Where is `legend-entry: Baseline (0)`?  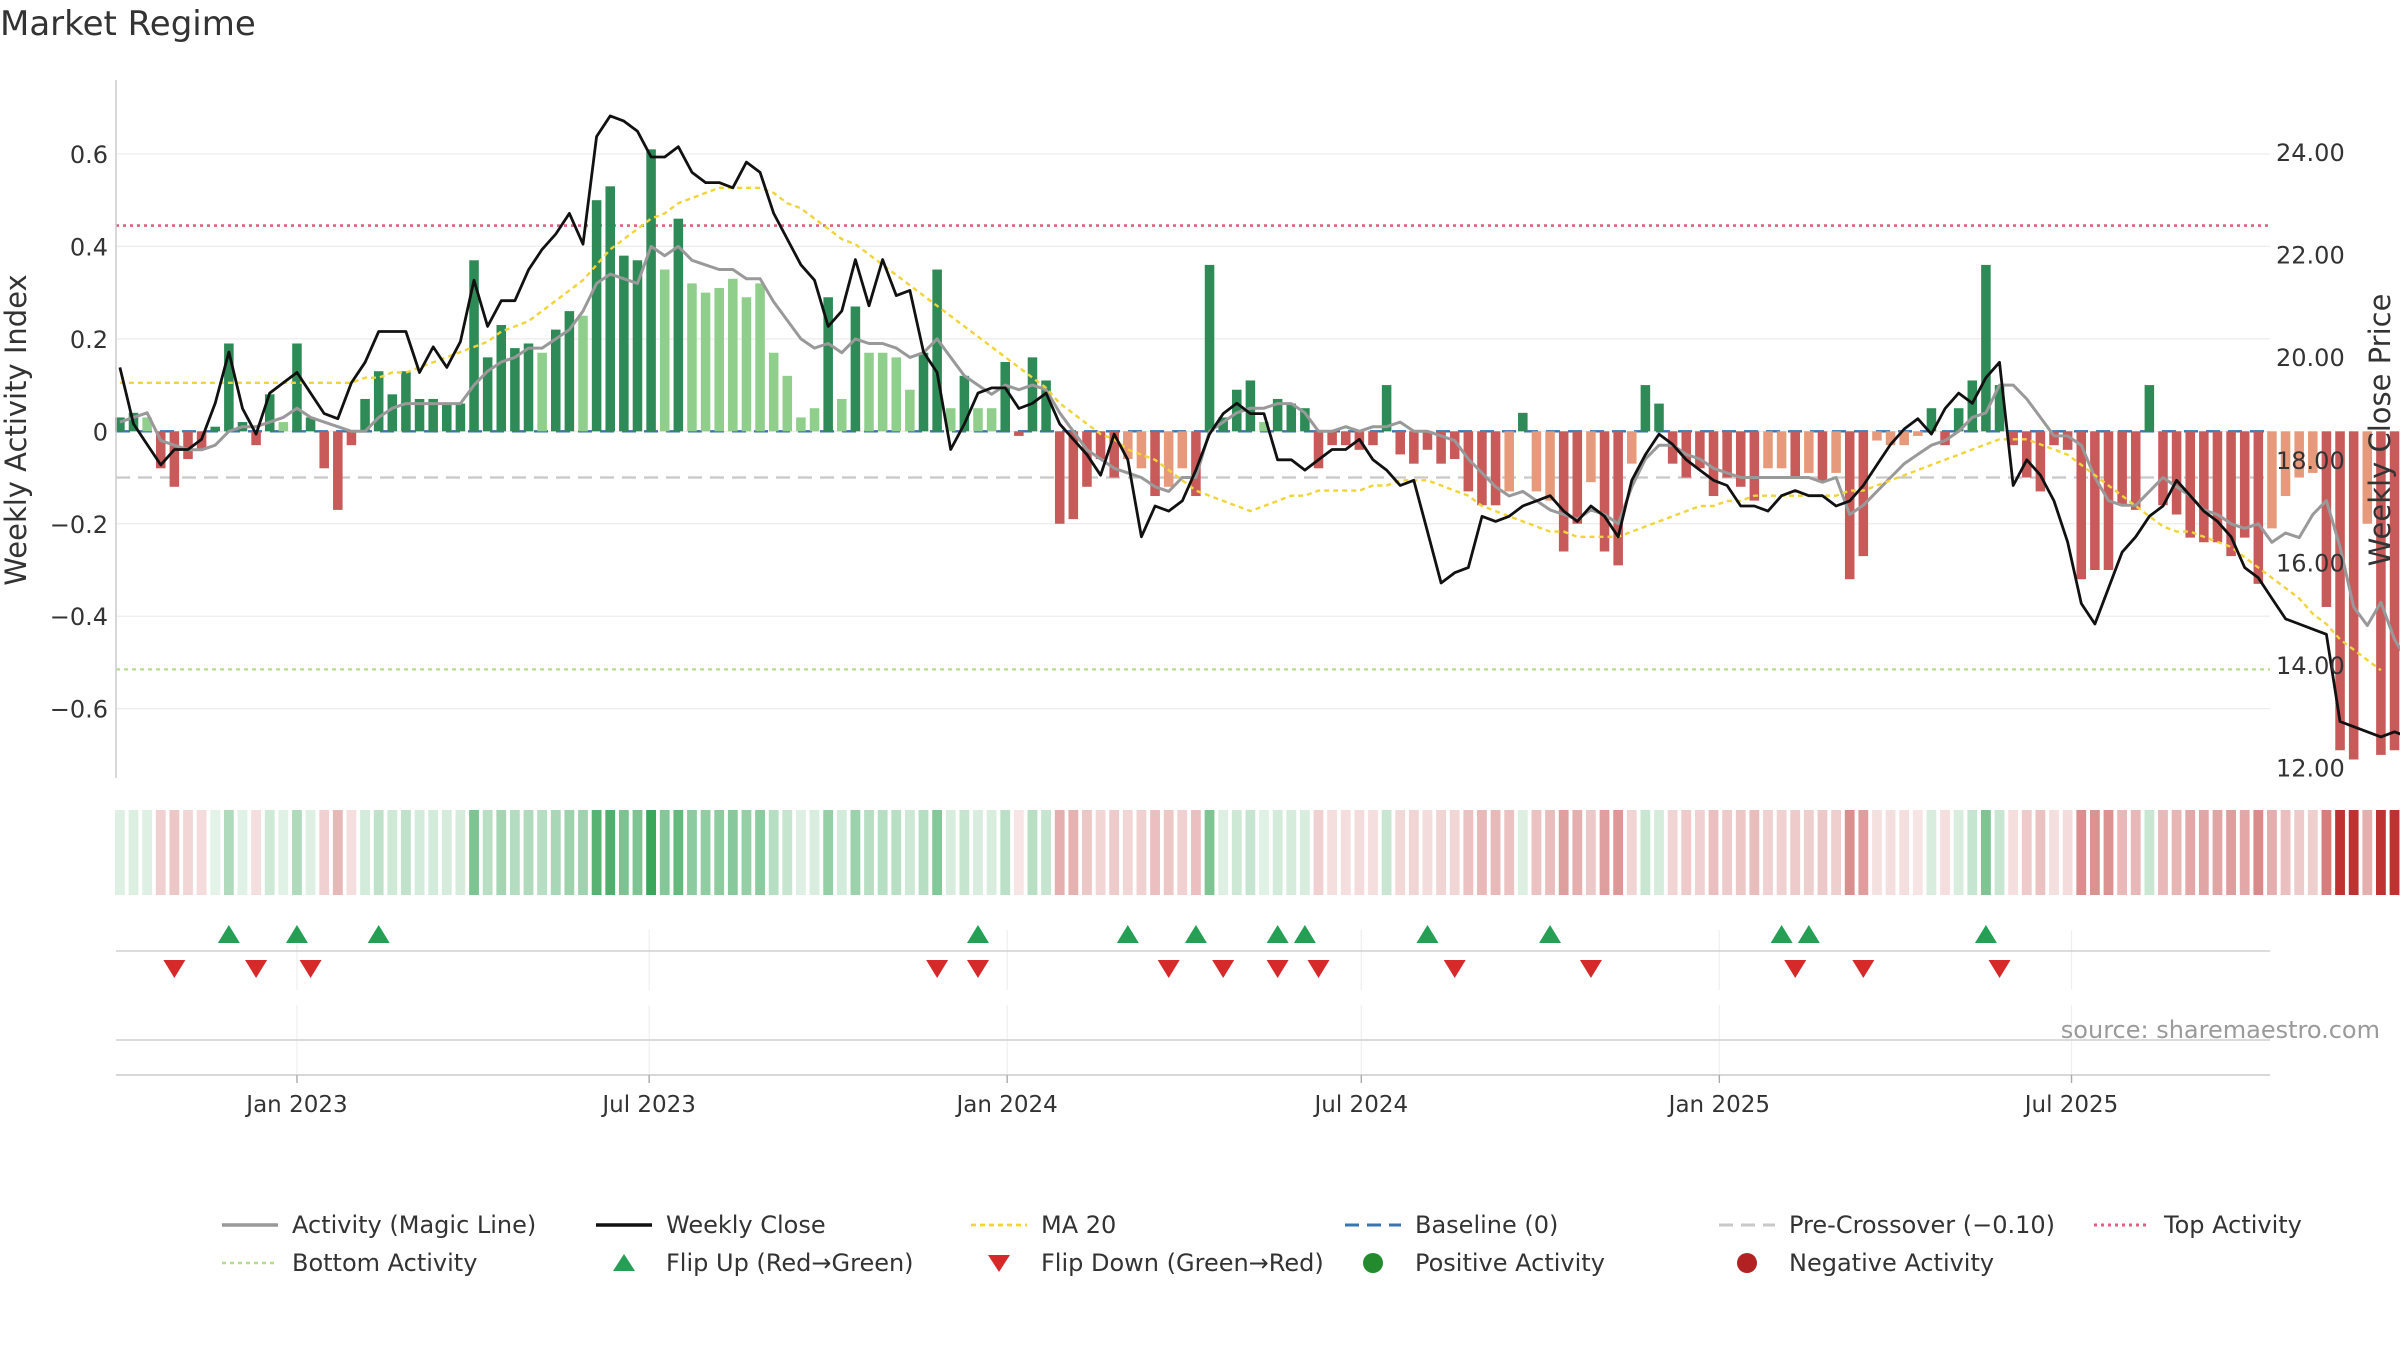 legend-entry: Baseline (0) is located at coordinates (1451, 1225).